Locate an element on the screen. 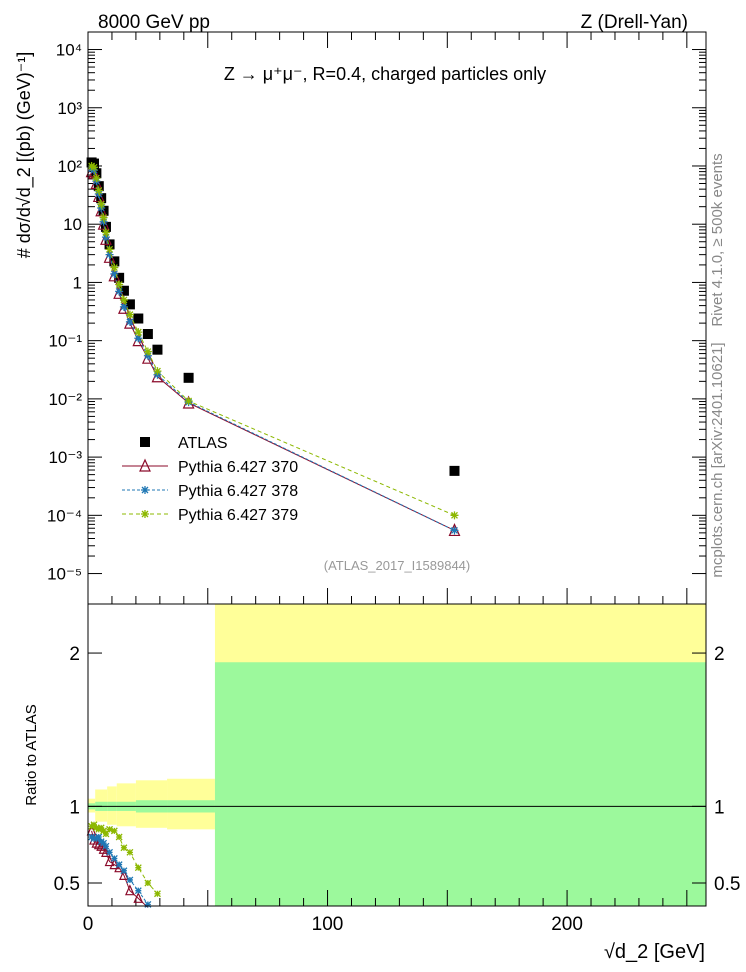  xtick-label: 100 is located at coordinates (328, 924).